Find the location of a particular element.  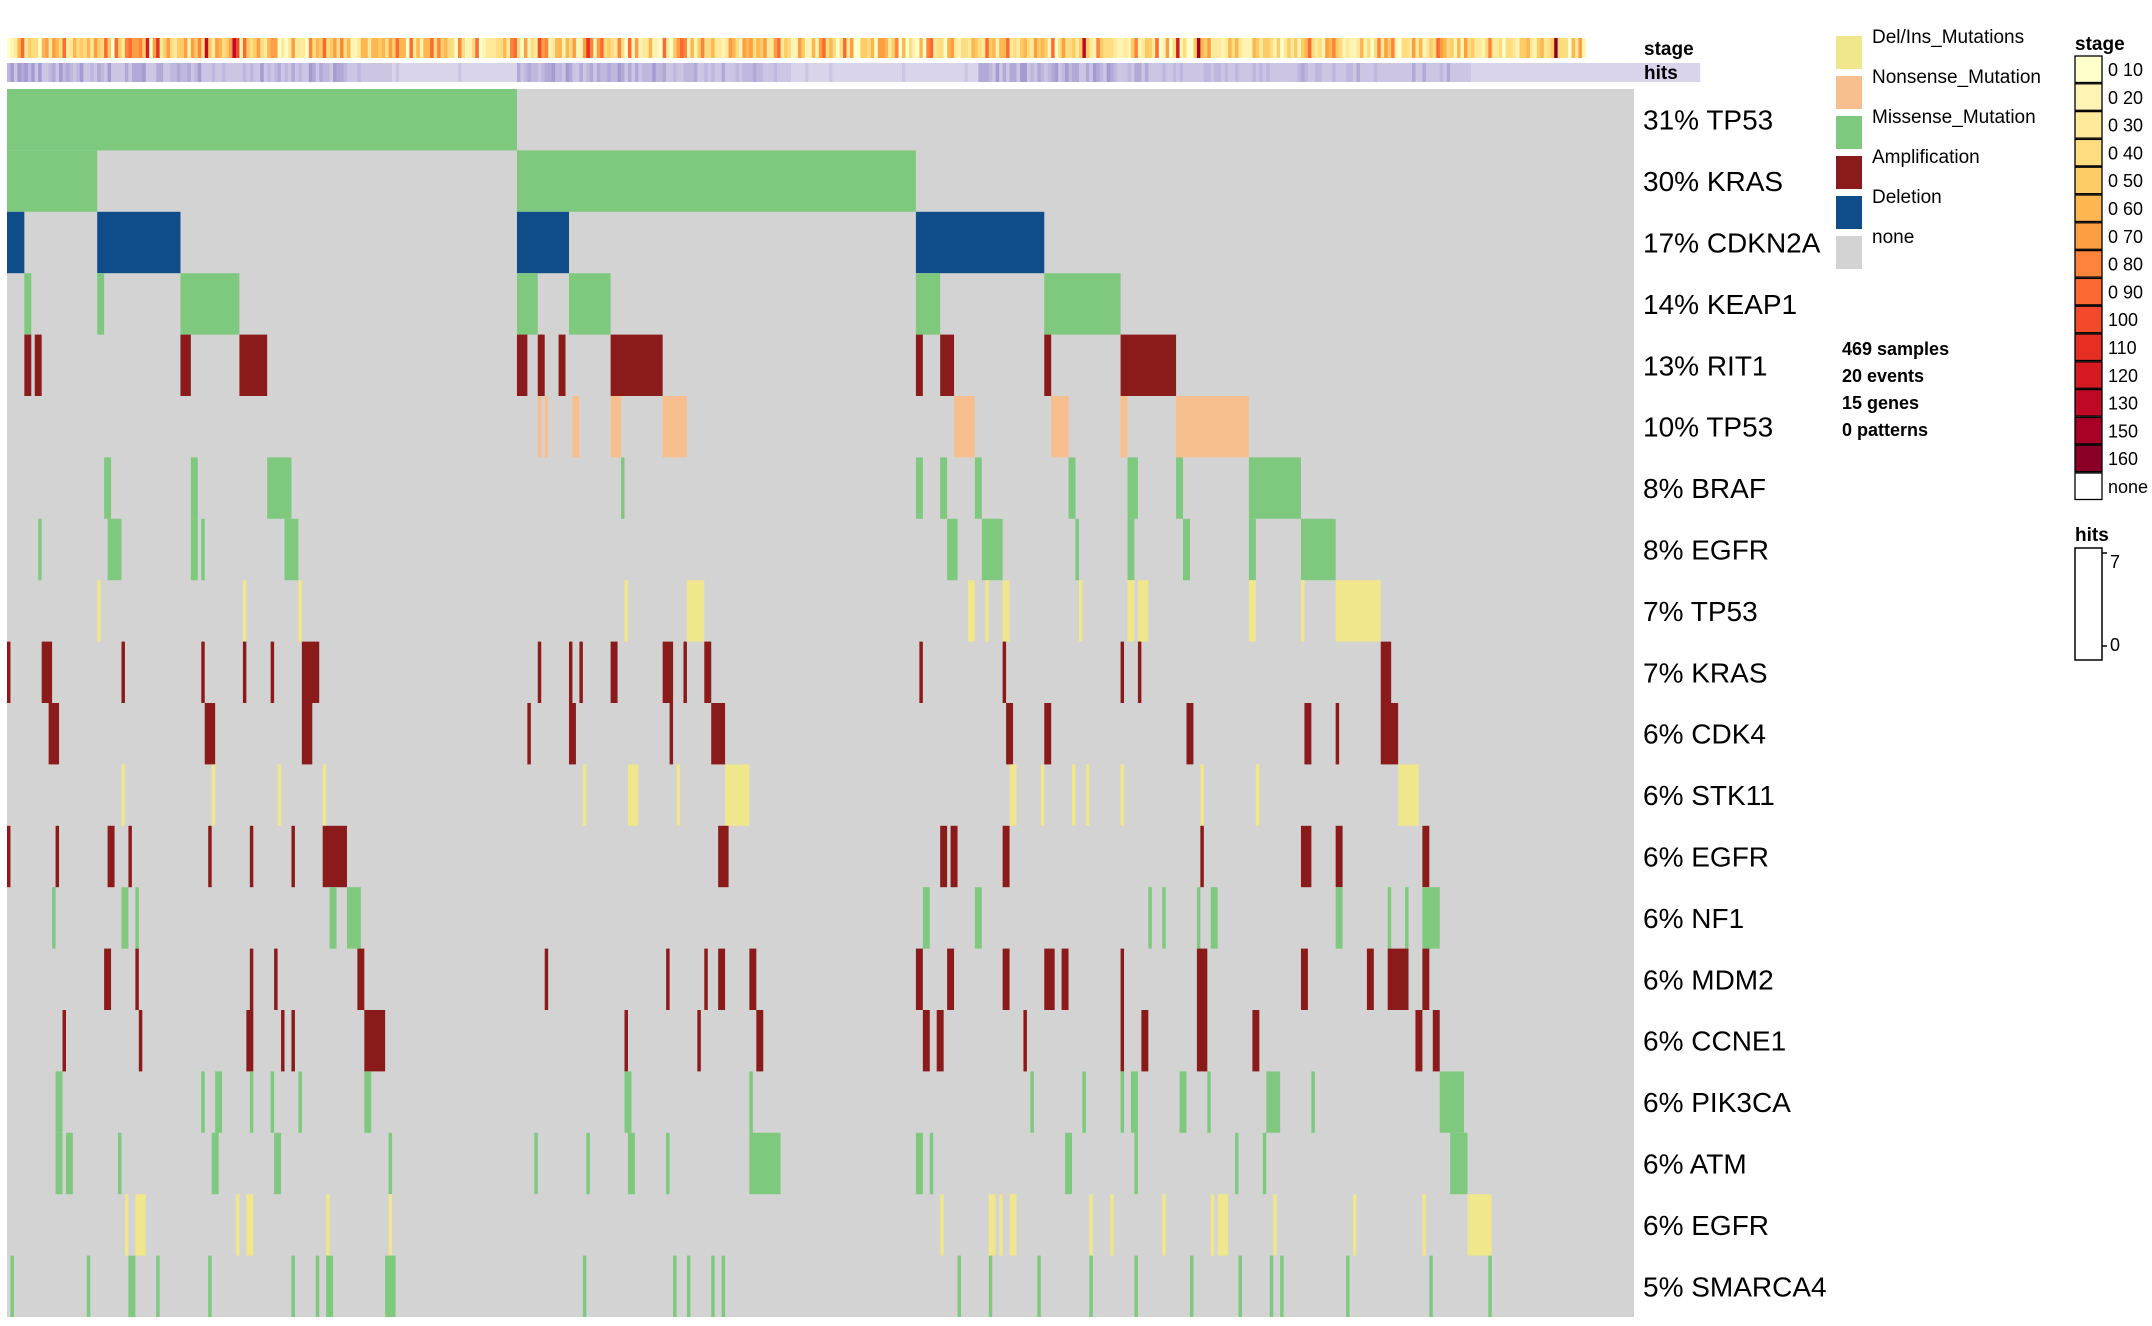

stage-scale-label: 0 30 is located at coordinates (2125, 126).